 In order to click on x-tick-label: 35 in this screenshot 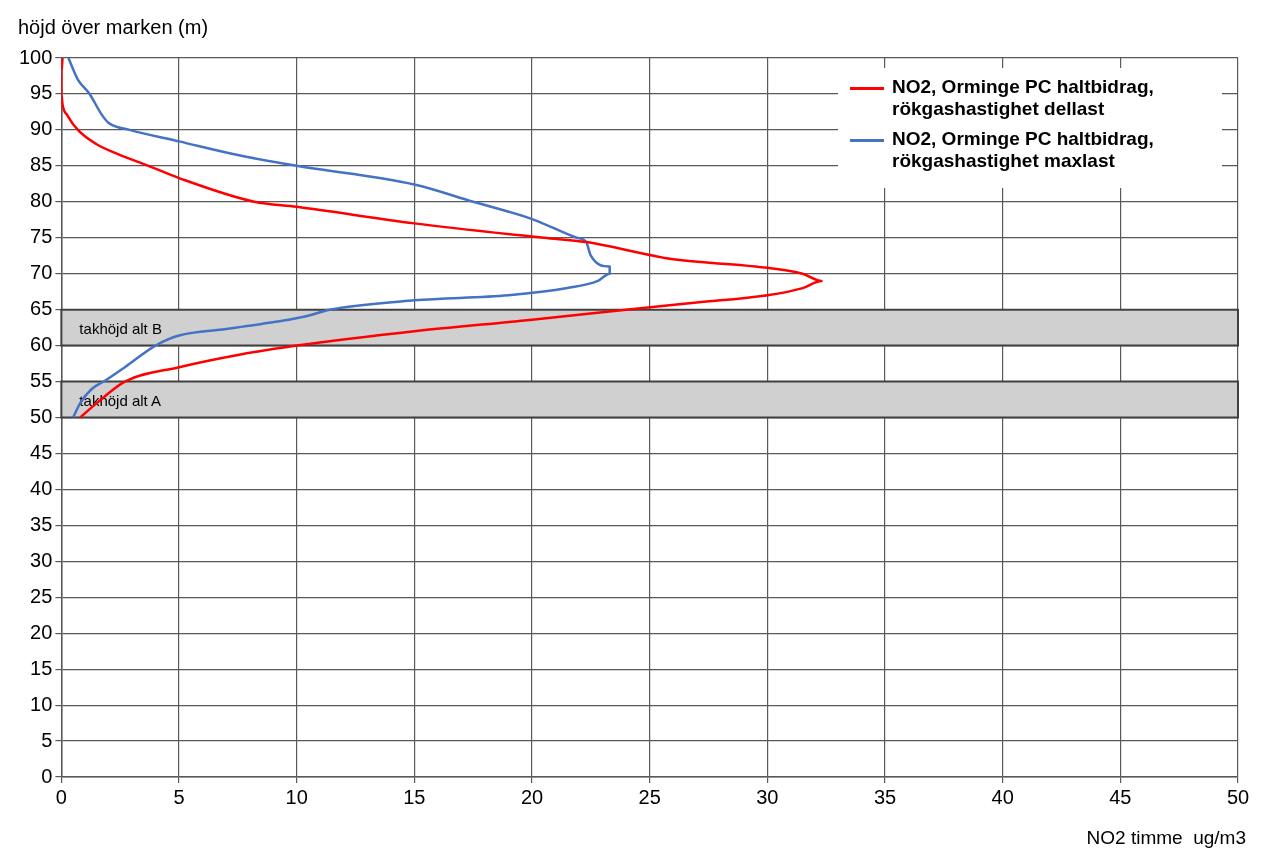, I will do `click(885, 796)`.